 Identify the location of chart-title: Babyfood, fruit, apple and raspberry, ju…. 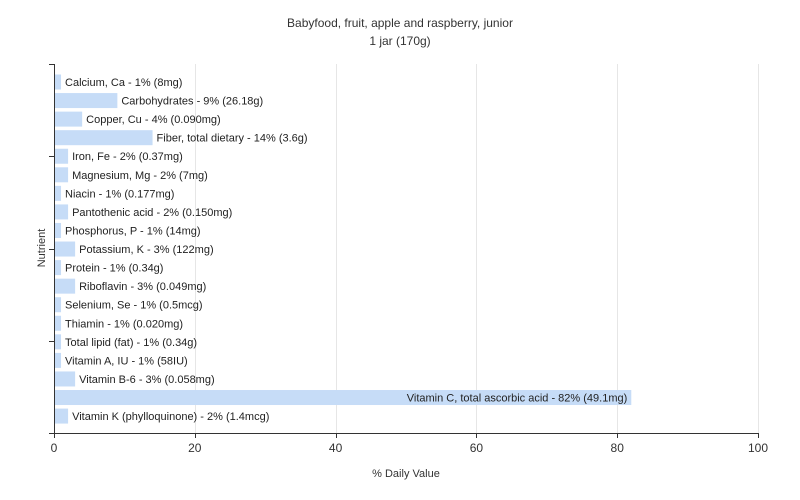
(400, 23).